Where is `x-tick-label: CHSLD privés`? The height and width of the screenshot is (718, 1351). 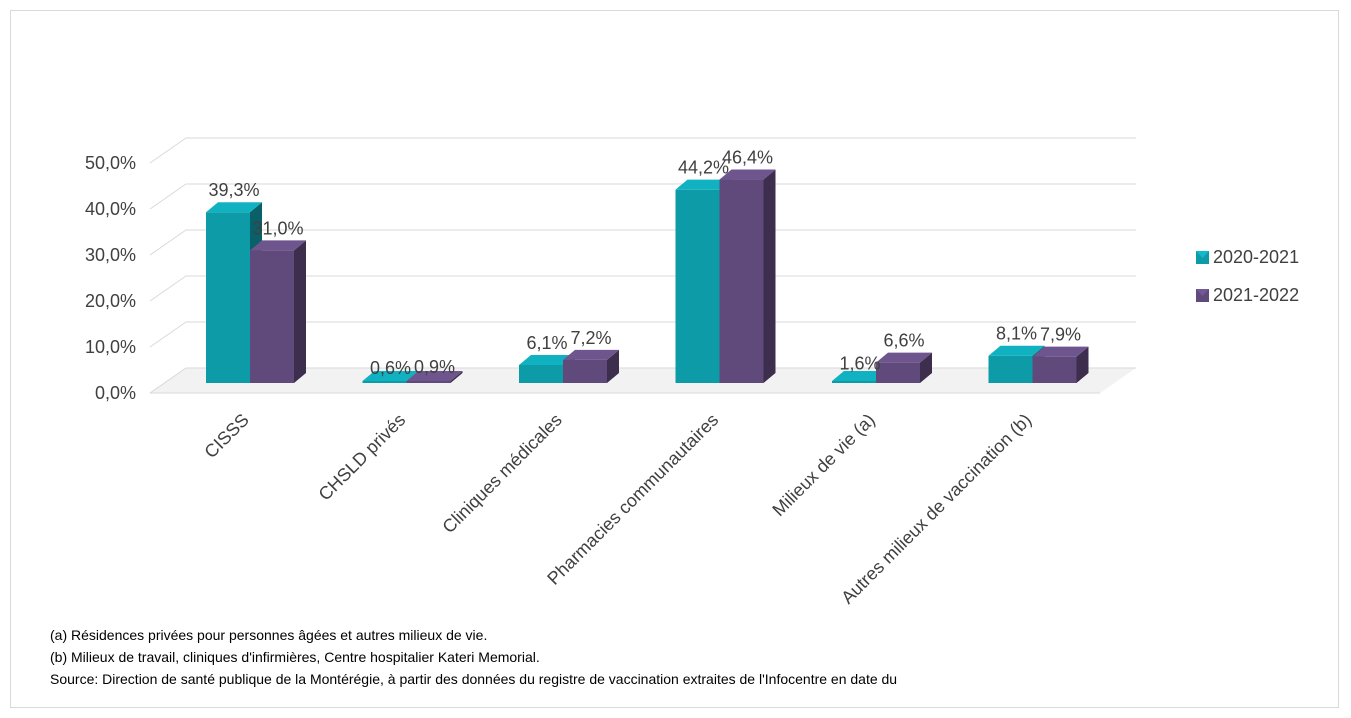
x-tick-label: CHSLD privés is located at coordinates (362, 457).